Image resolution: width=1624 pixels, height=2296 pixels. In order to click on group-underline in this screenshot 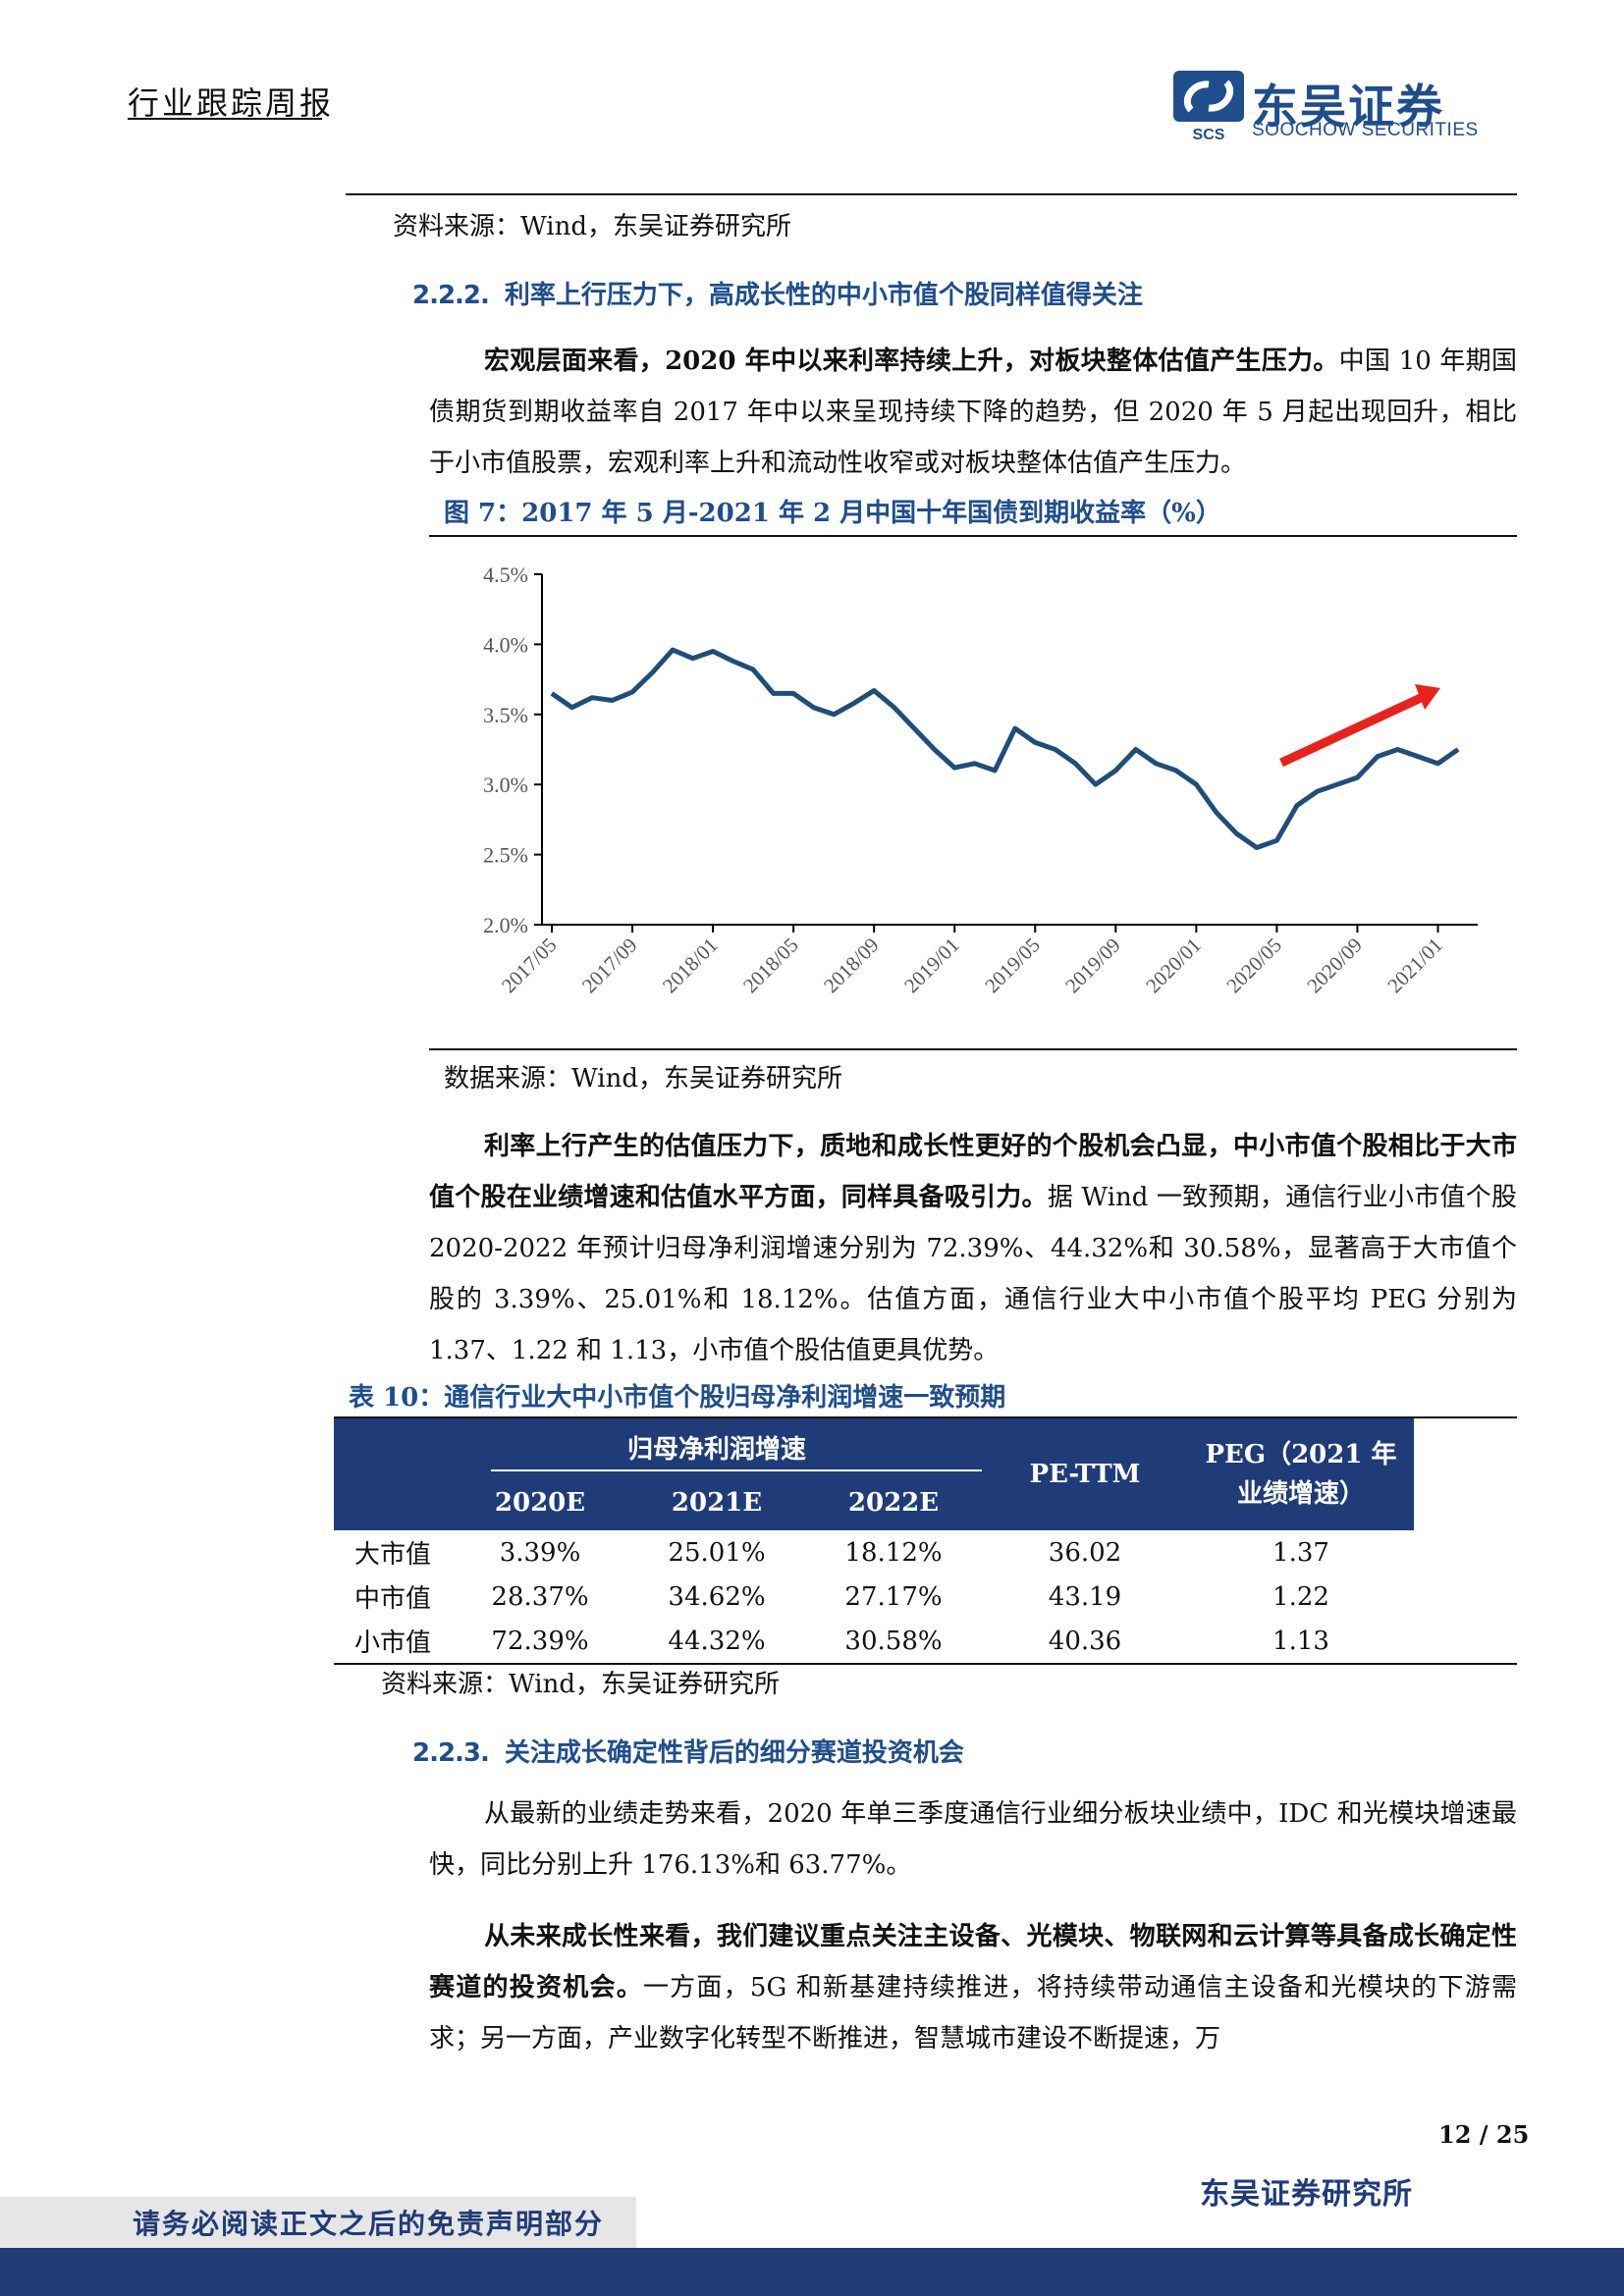, I will do `click(736, 1470)`.